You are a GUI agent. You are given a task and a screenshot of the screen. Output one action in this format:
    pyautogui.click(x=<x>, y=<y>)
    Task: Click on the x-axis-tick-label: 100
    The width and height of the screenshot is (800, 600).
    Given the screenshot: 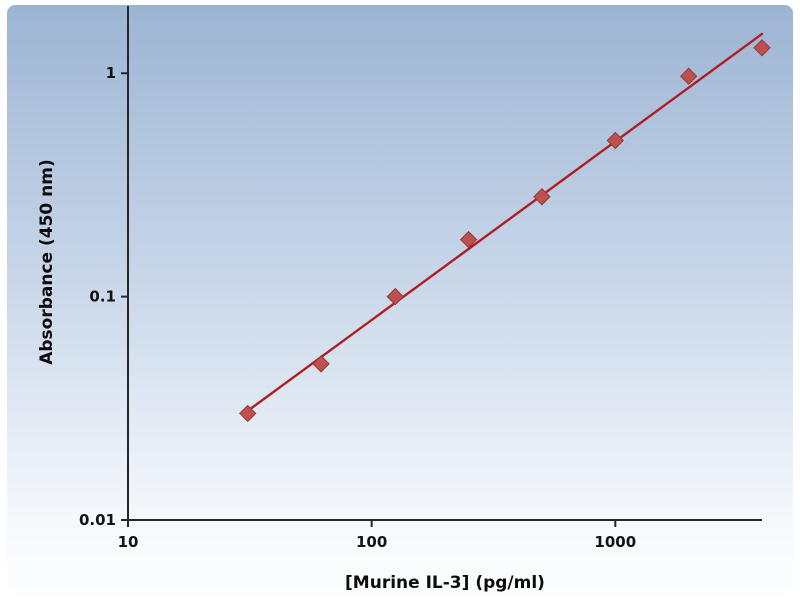 What is the action you would take?
    pyautogui.click(x=371, y=542)
    